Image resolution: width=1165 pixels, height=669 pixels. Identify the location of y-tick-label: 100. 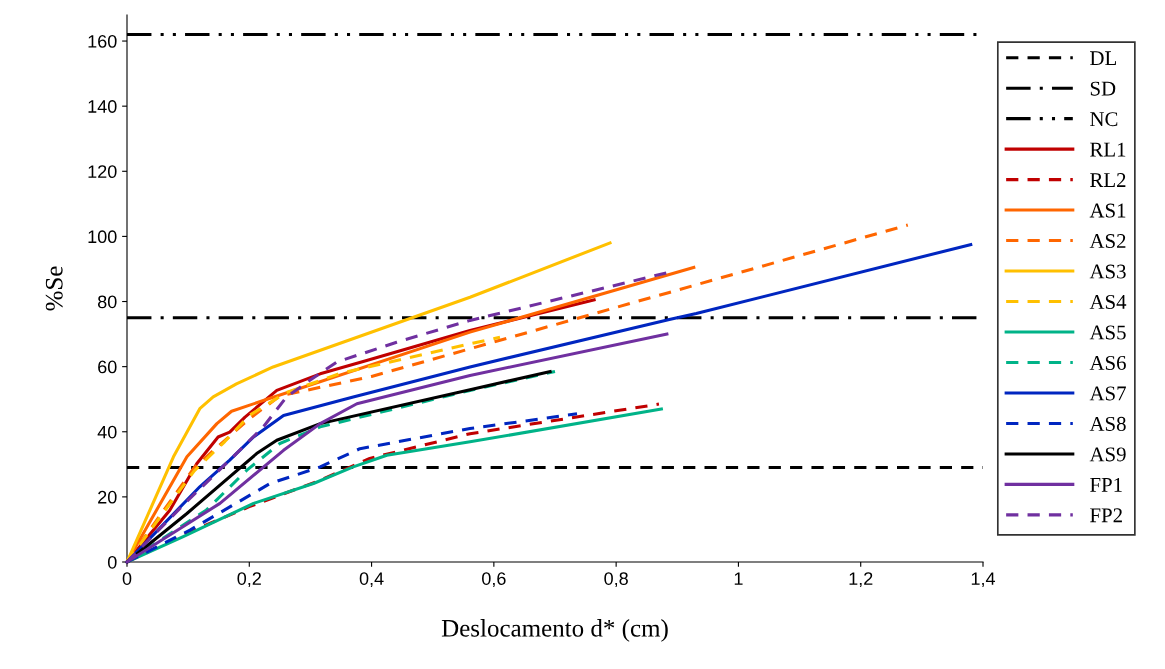
(102, 237).